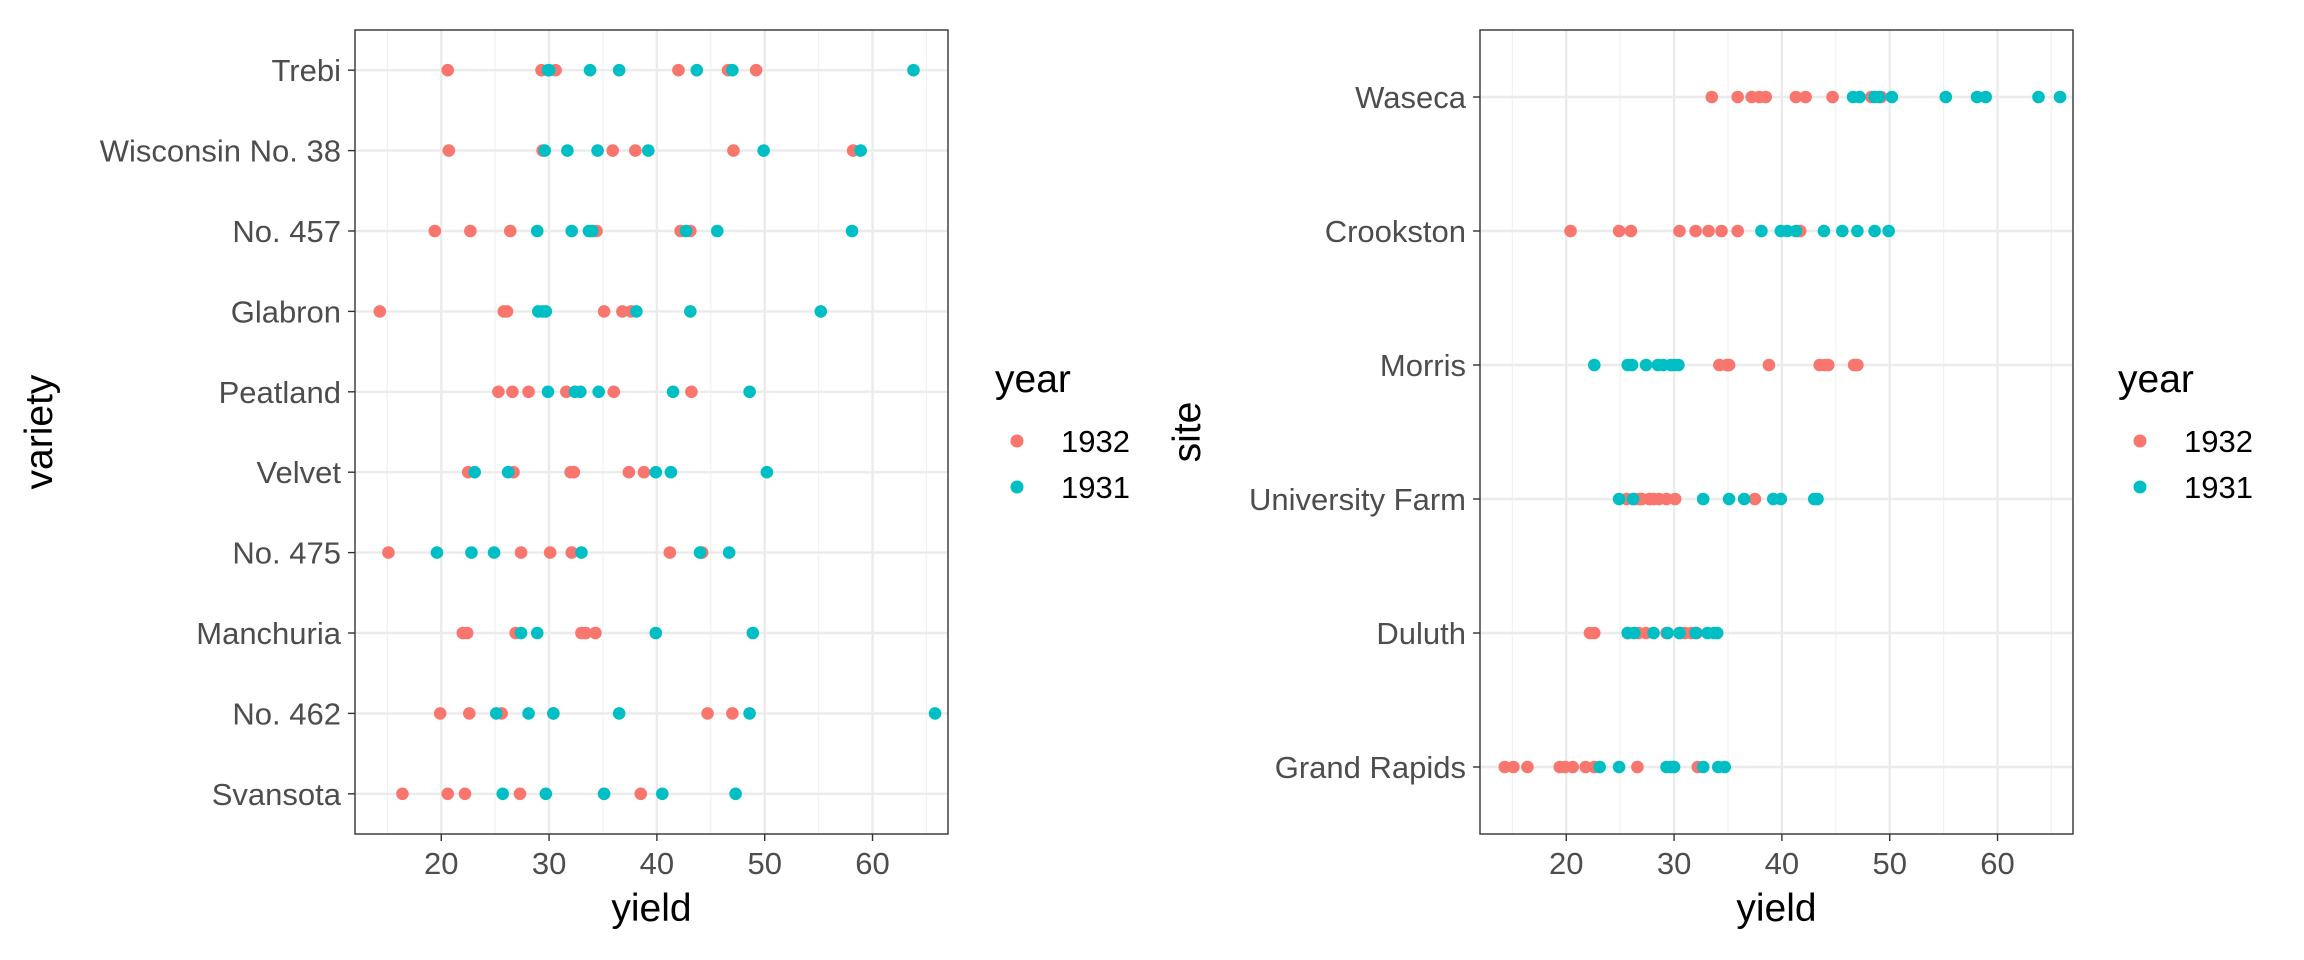  I want to click on y-tick-label-university-farm: University Farm, so click(1357, 499).